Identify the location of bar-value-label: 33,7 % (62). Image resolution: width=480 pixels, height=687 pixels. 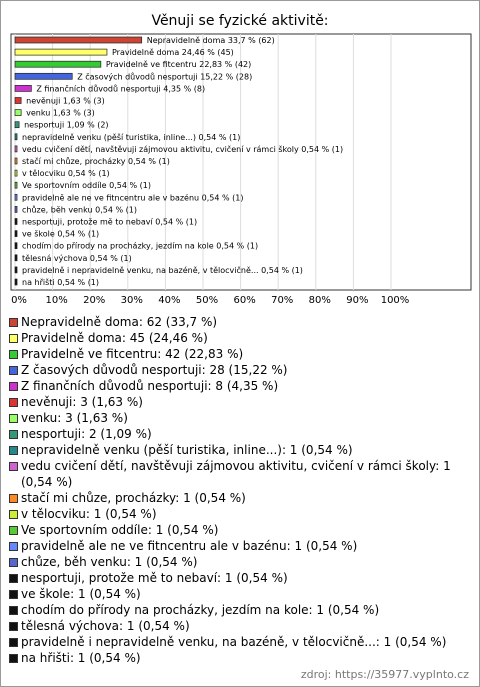
(251, 40).